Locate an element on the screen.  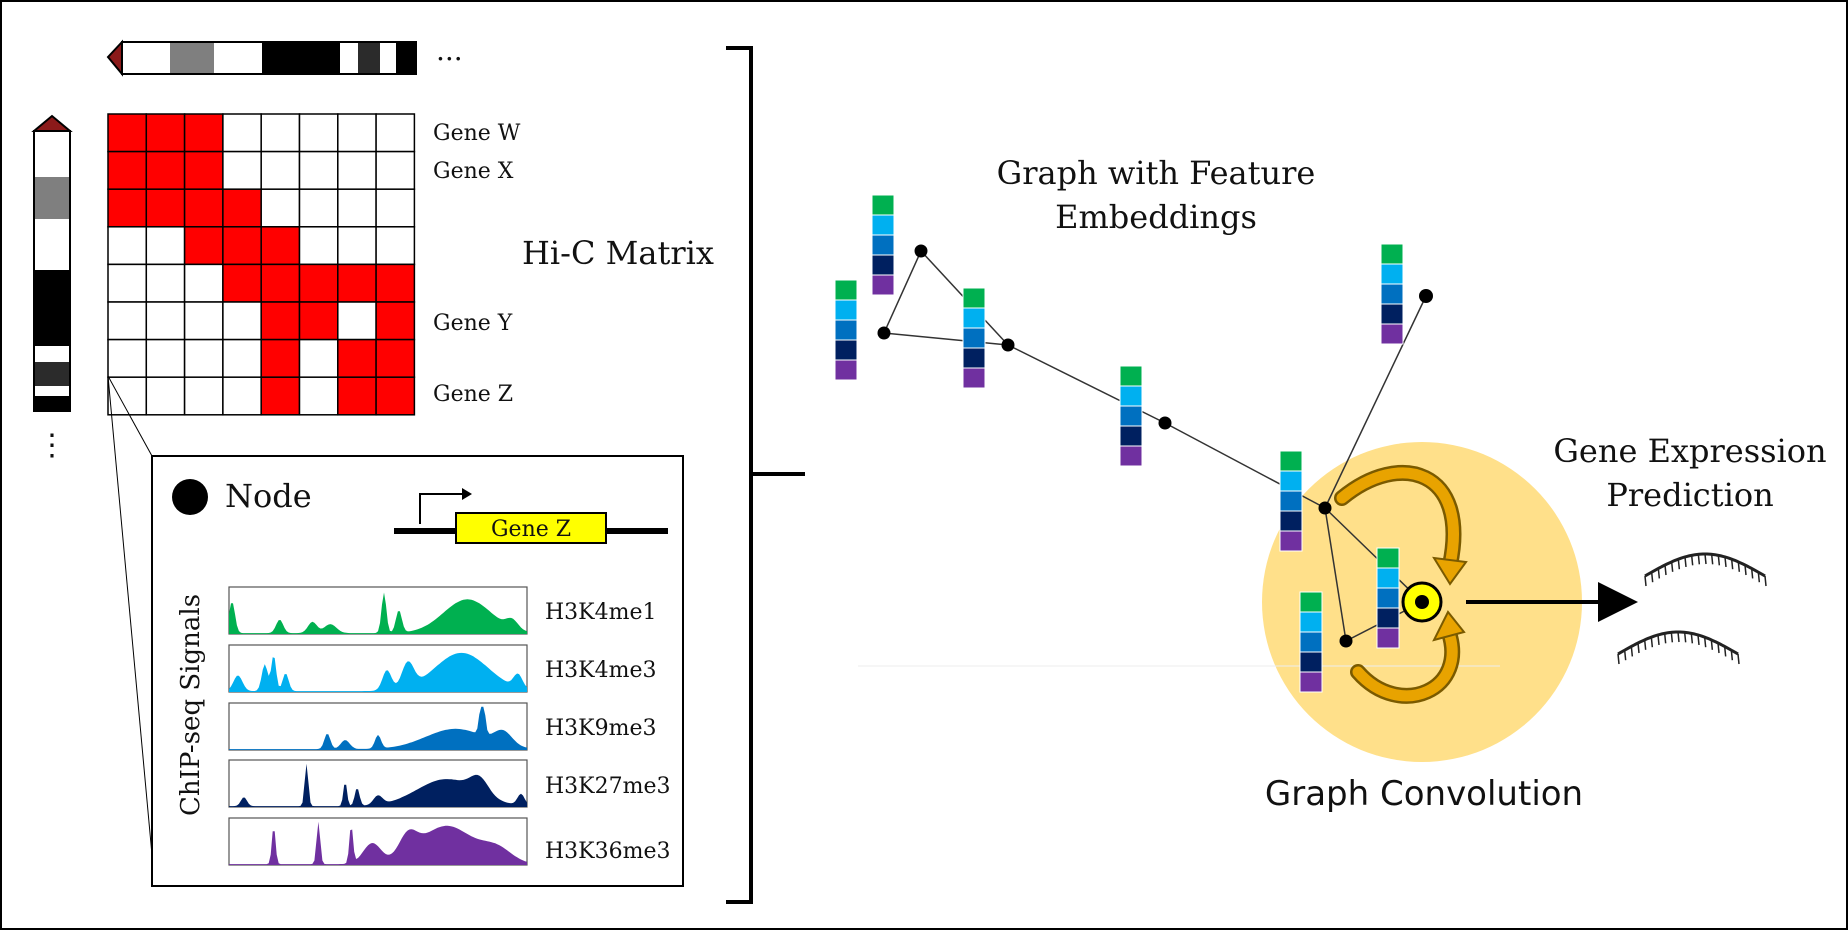
track-label-h3k9me3: H3K9me3 is located at coordinates (601, 728).